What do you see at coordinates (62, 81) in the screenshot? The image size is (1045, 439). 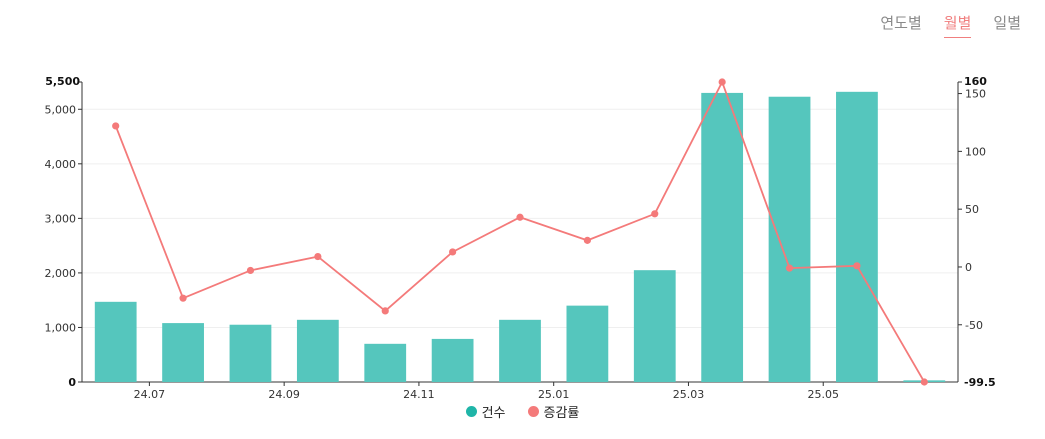 I see `y-left-max-label: 5,500` at bounding box center [62, 81].